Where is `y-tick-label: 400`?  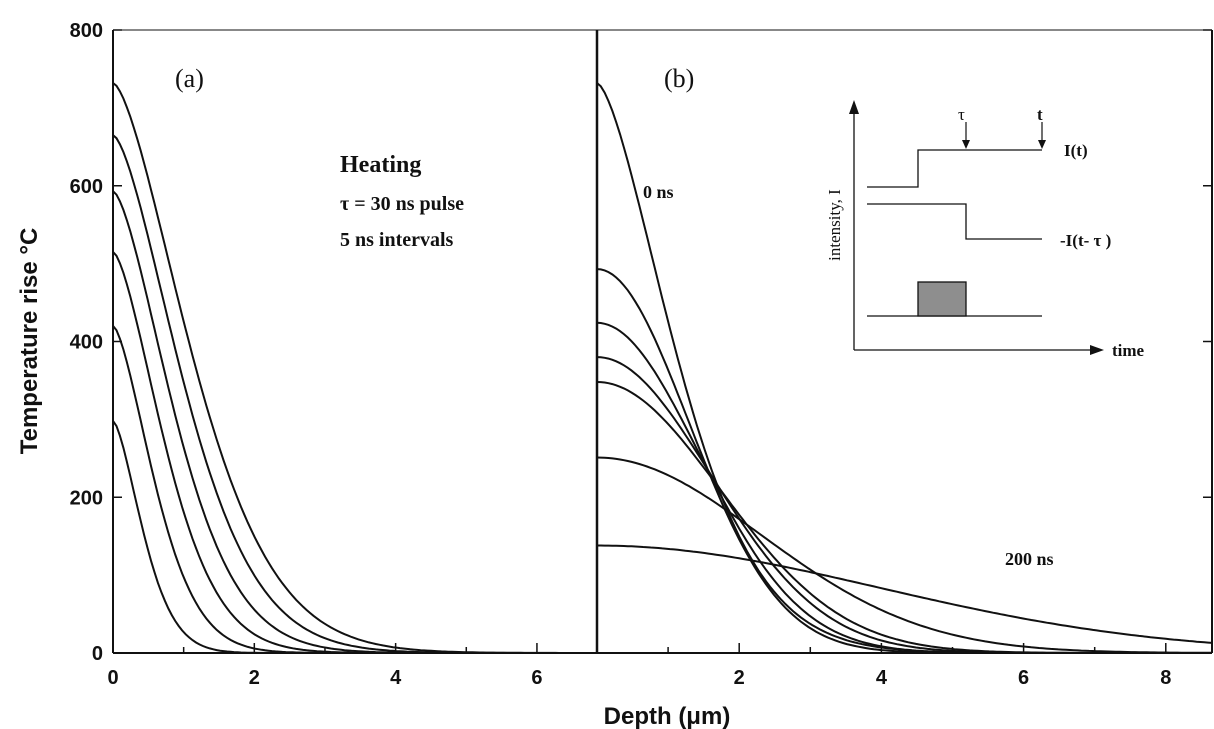 y-tick-label: 400 is located at coordinates (86, 343).